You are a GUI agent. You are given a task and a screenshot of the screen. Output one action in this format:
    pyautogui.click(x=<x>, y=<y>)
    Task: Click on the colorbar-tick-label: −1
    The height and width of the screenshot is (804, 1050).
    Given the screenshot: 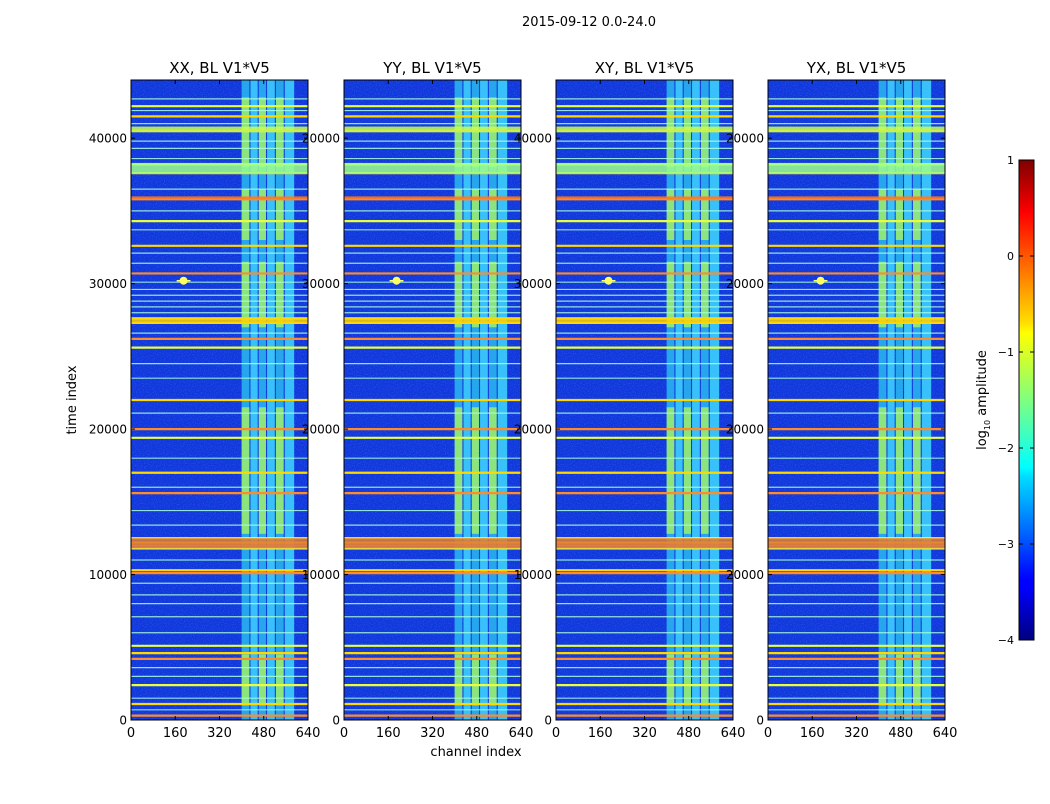 What is the action you would take?
    pyautogui.click(x=1006, y=352)
    